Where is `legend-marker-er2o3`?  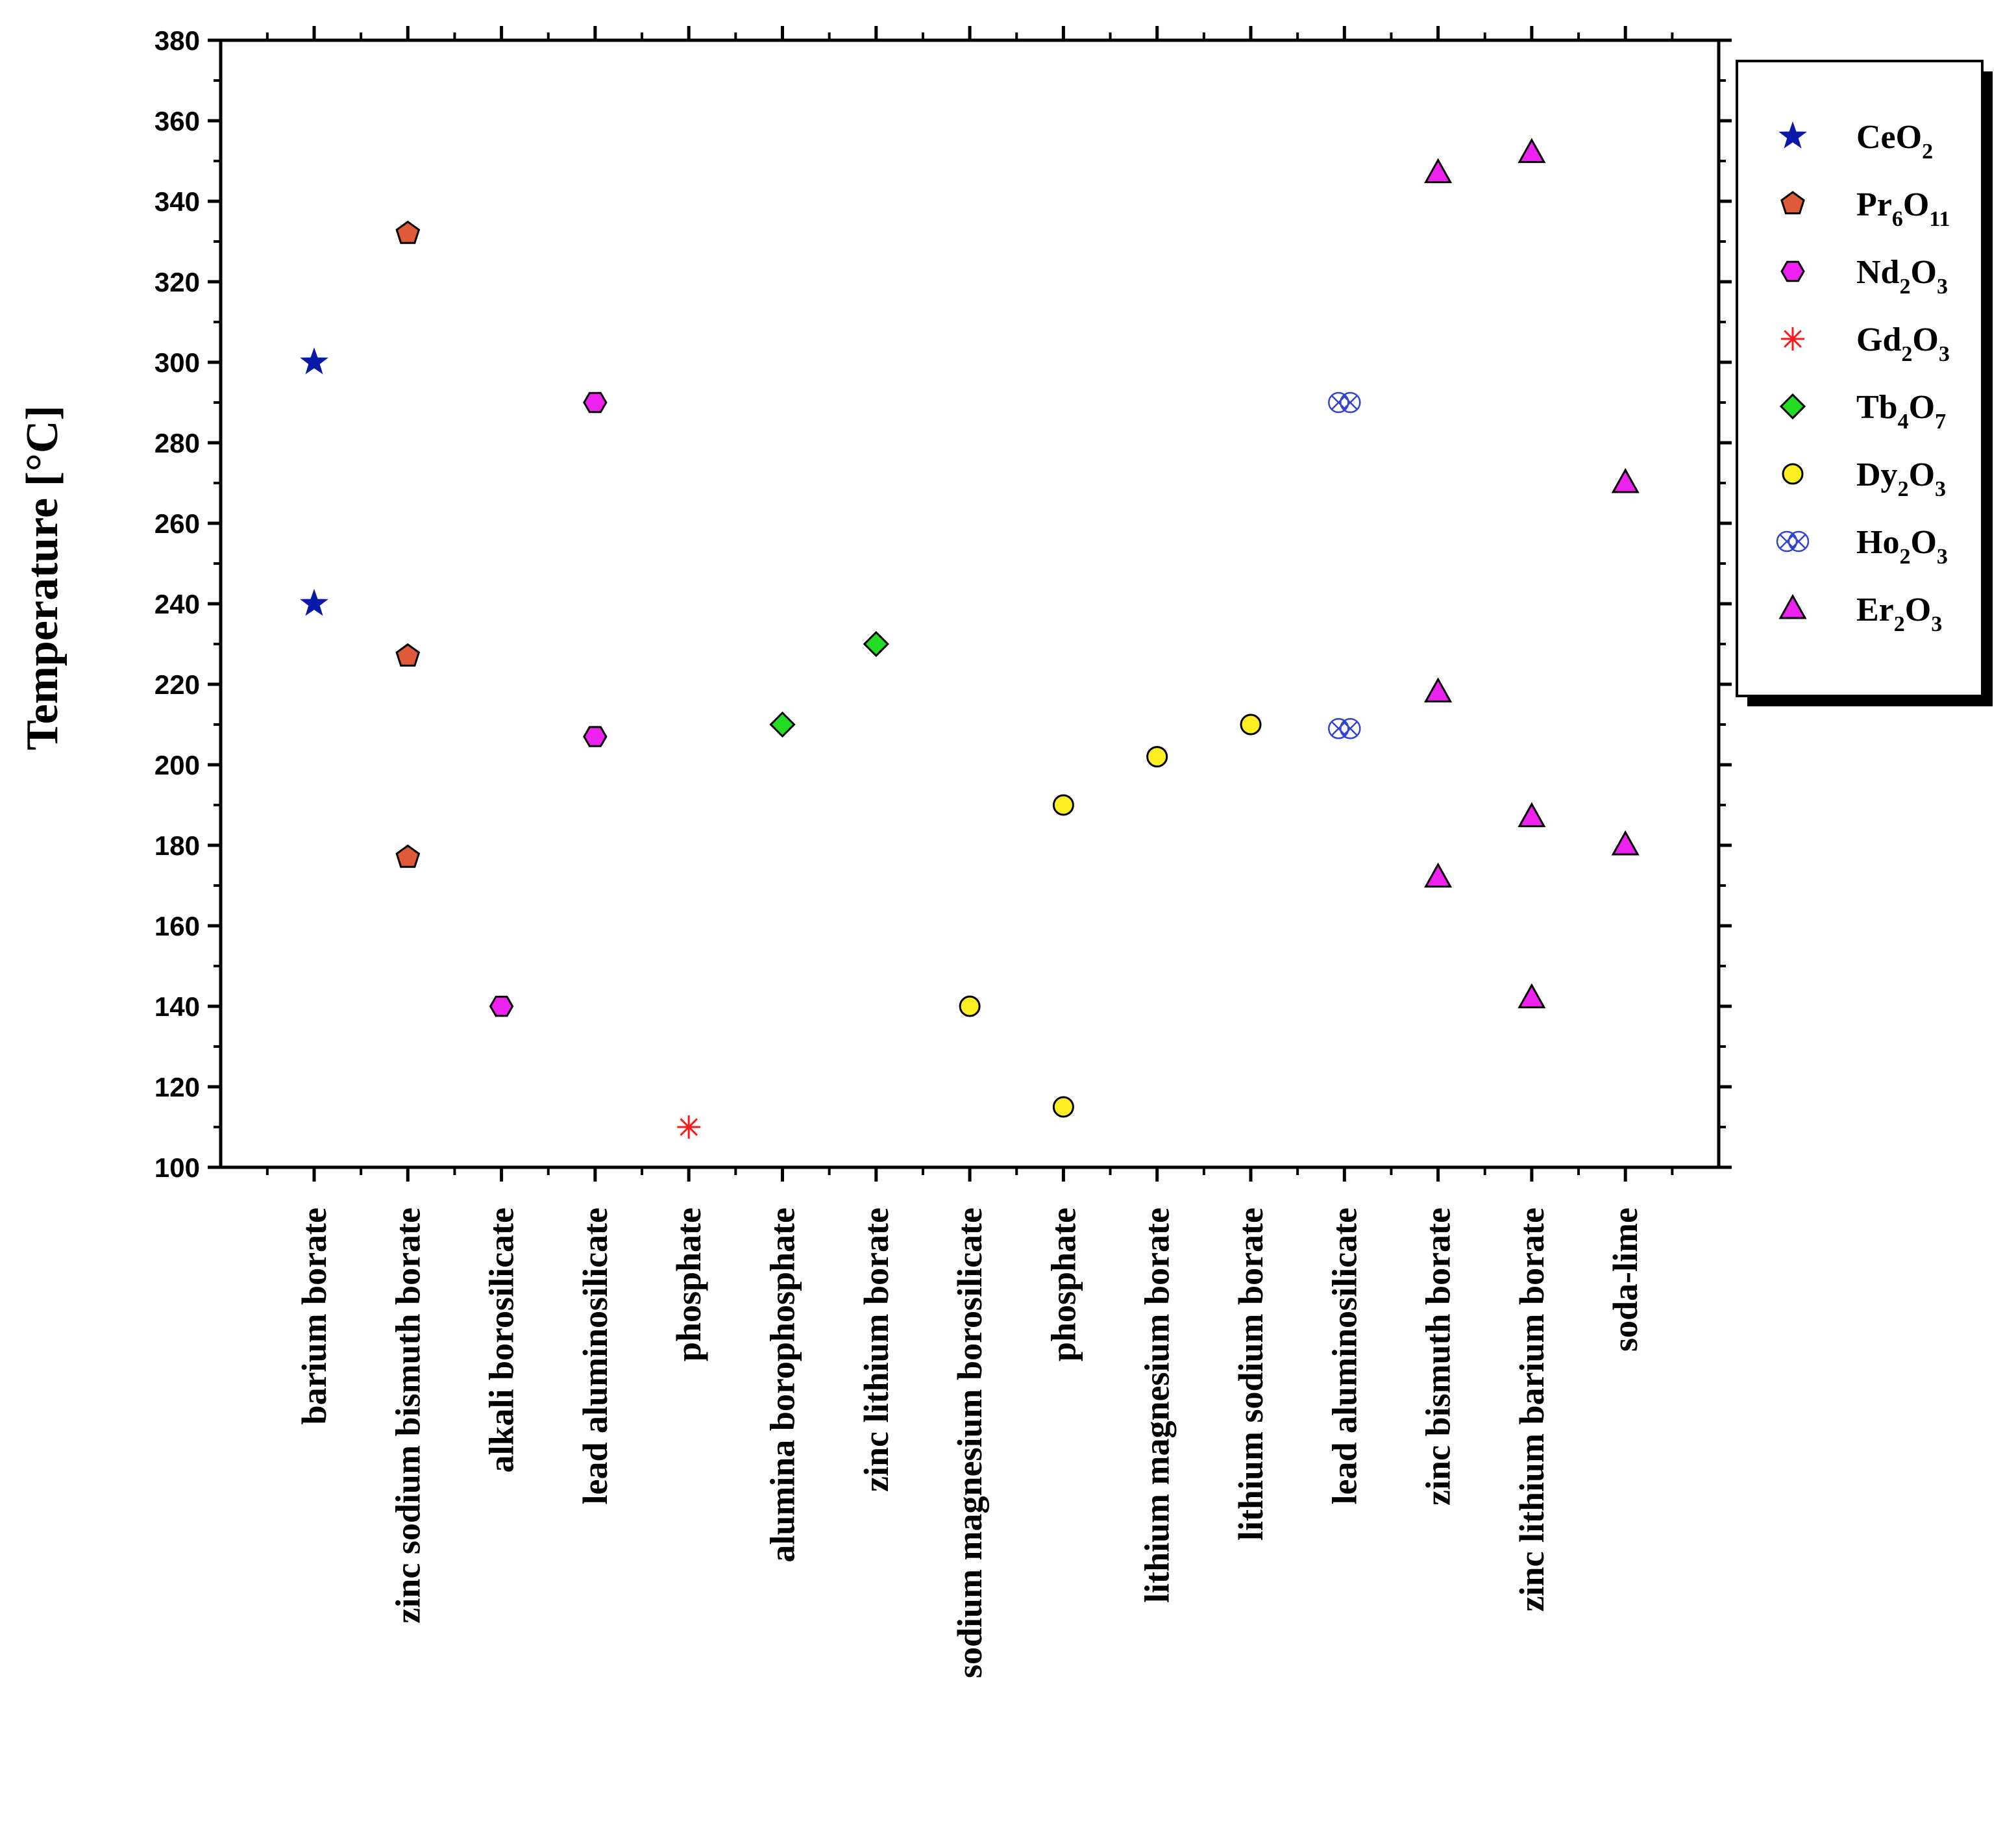 legend-marker-er2o3 is located at coordinates (1792, 606).